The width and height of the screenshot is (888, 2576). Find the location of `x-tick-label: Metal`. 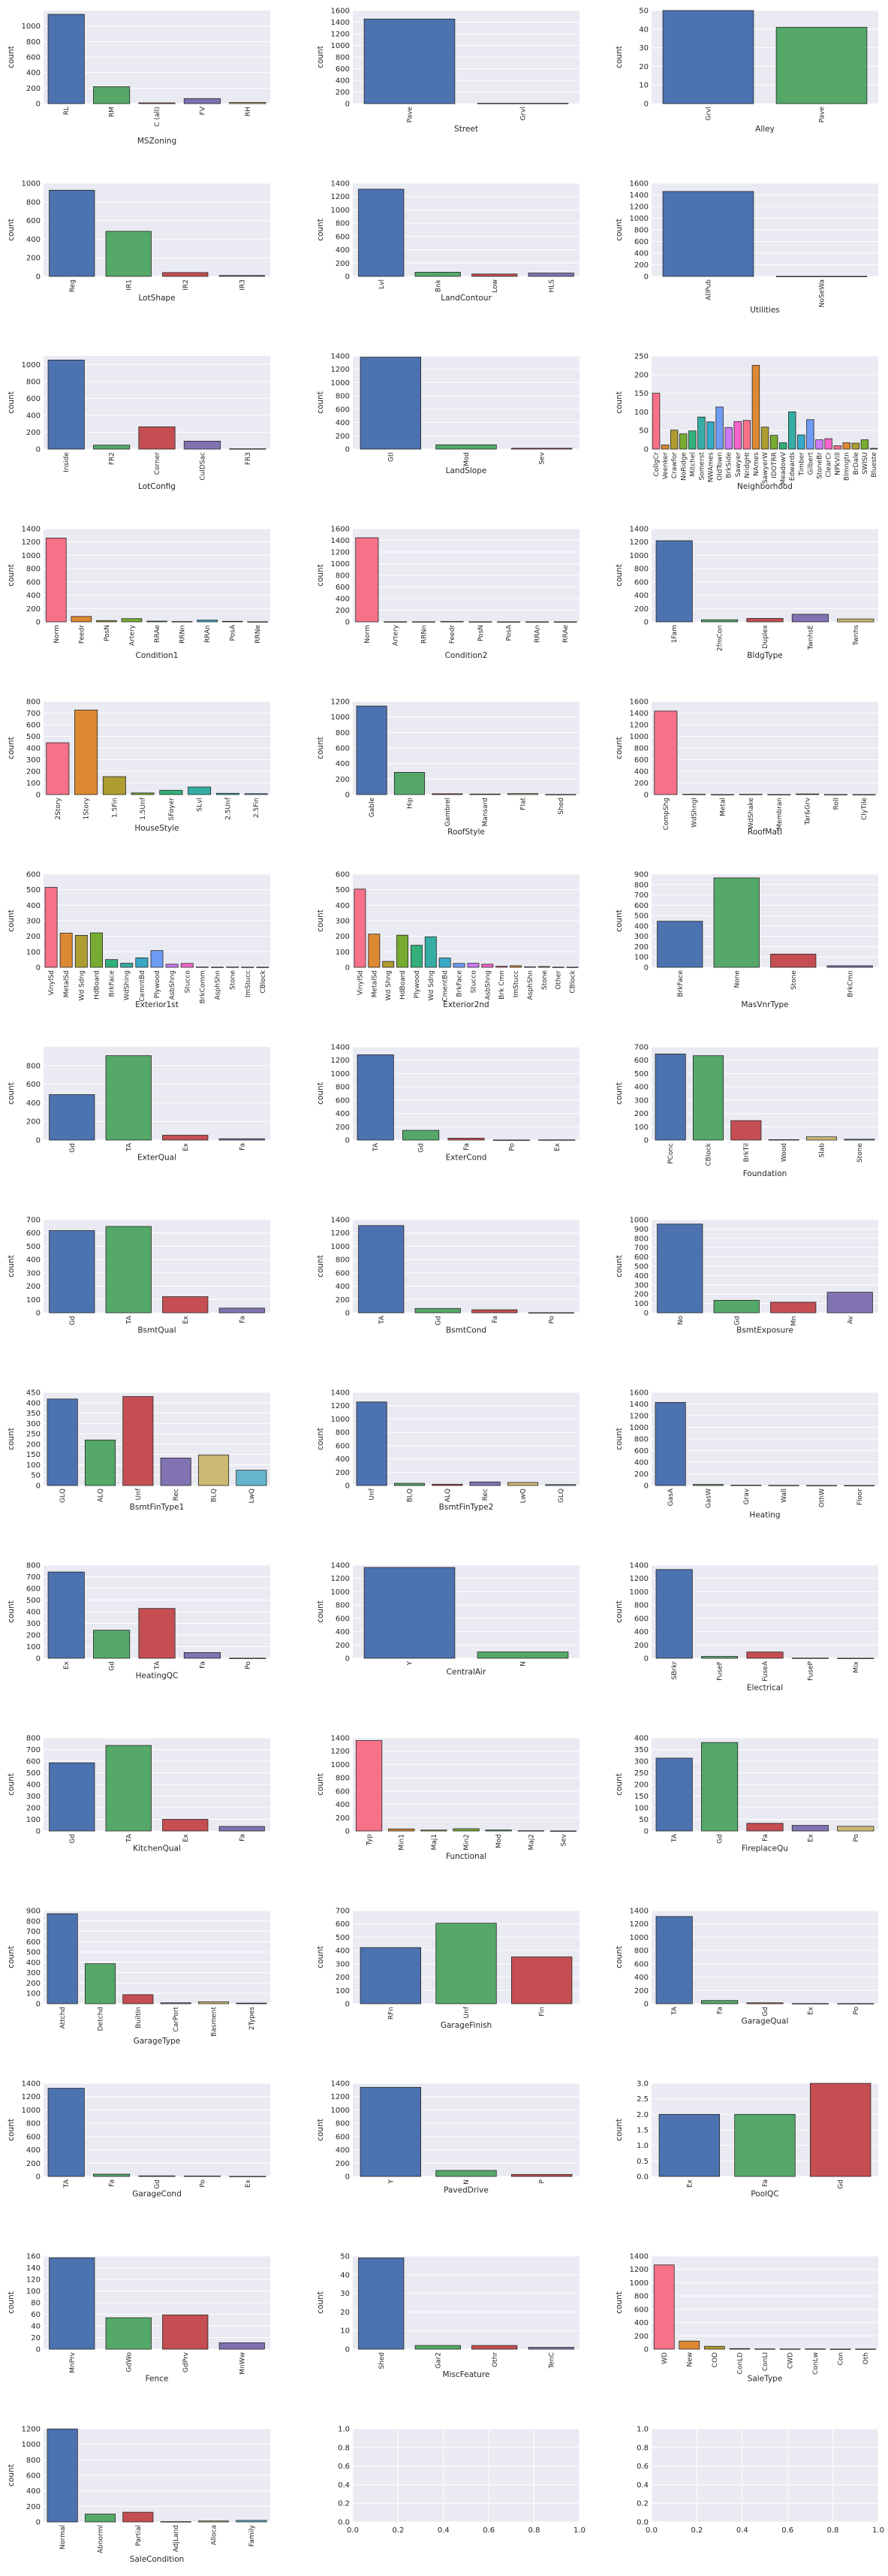

x-tick-label: Metal is located at coordinates (723, 807).